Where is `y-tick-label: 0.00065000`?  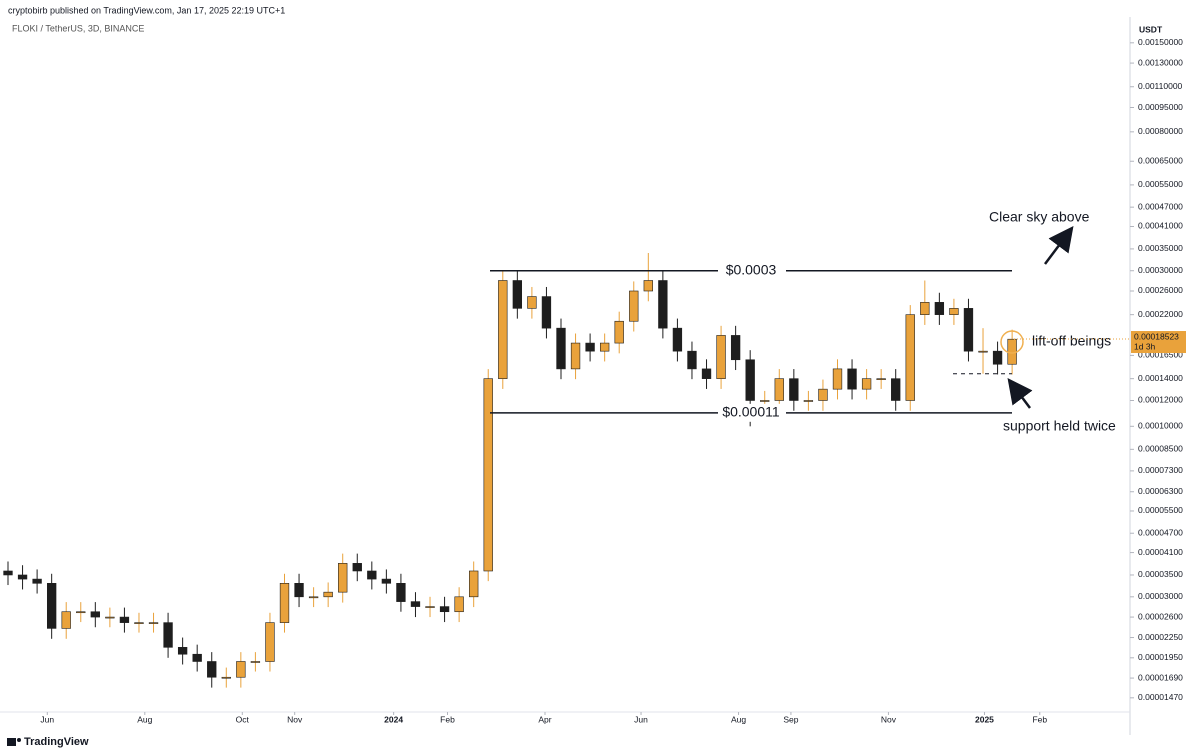
y-tick-label: 0.00065000 is located at coordinates (1160, 160).